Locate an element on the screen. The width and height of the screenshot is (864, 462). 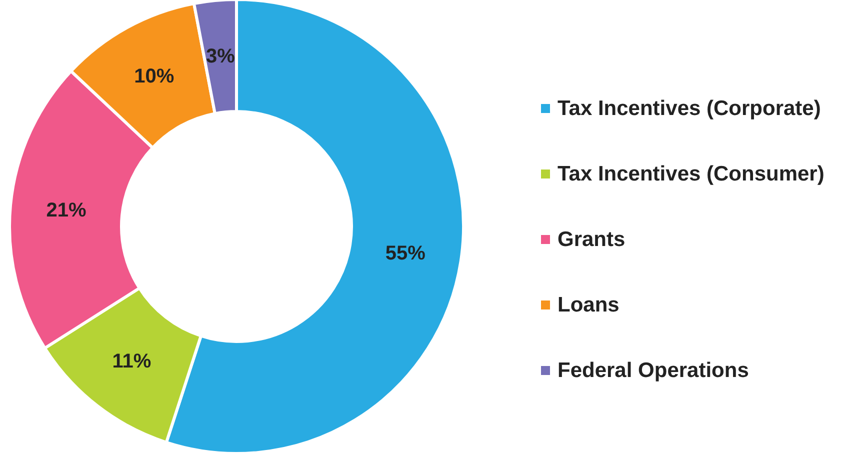
data-label: 55% is located at coordinates (405, 253).